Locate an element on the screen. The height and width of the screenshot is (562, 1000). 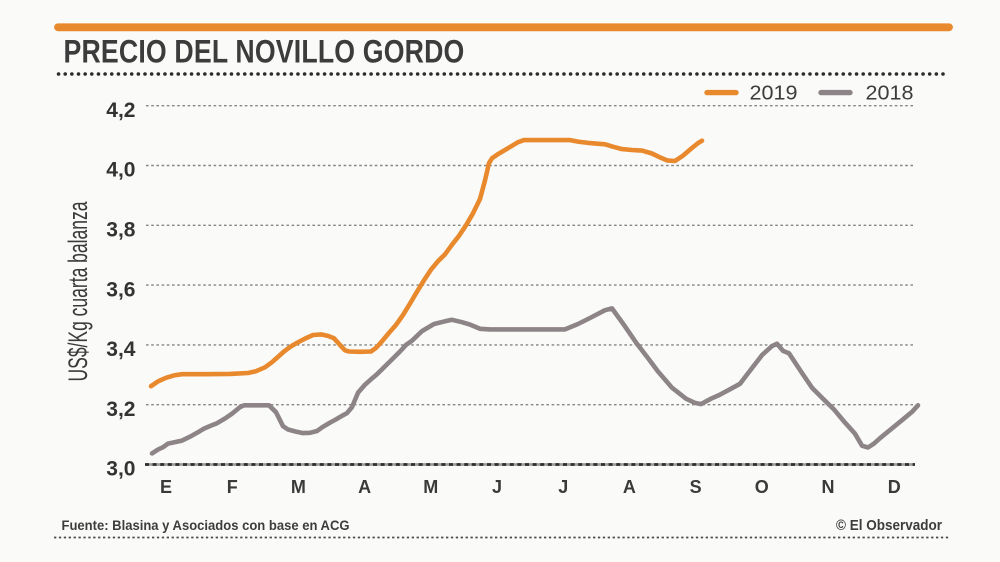
svg-text: F is located at coordinates (232, 487).